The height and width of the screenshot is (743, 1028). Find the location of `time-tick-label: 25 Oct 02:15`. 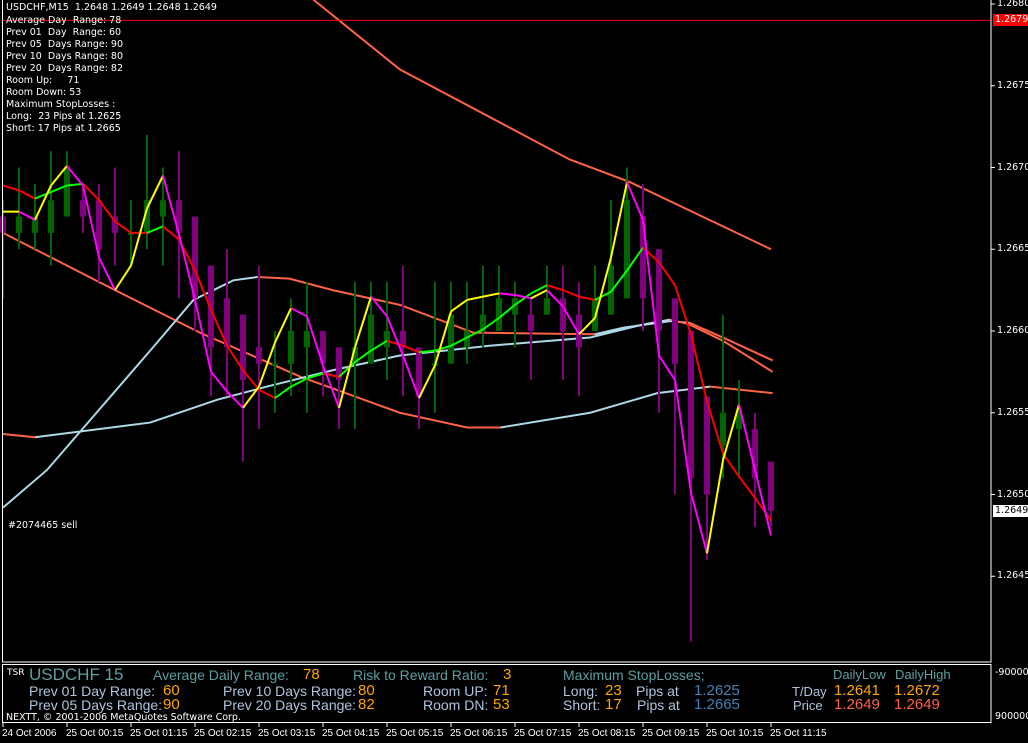

time-tick-label: 25 Oct 02:15 is located at coordinates (223, 733).